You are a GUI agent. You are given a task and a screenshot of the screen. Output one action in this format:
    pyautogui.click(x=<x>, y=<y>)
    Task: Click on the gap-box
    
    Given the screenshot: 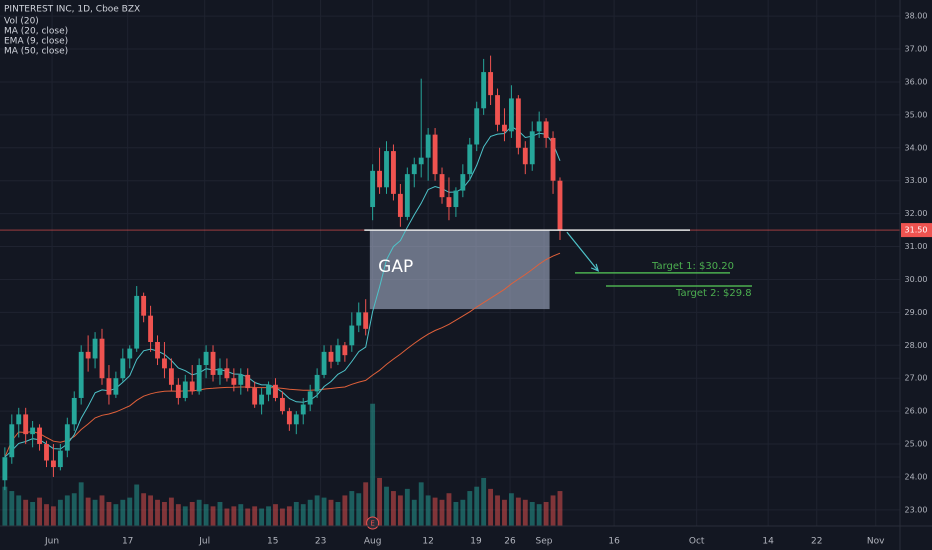 What is the action you would take?
    pyautogui.click(x=459, y=270)
    